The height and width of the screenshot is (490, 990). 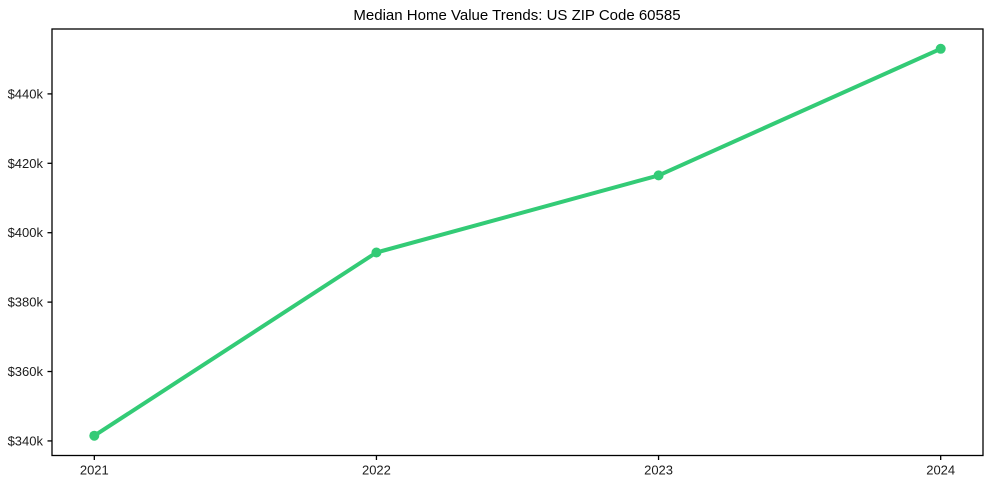 I want to click on data-point-2022, so click(x=376, y=252).